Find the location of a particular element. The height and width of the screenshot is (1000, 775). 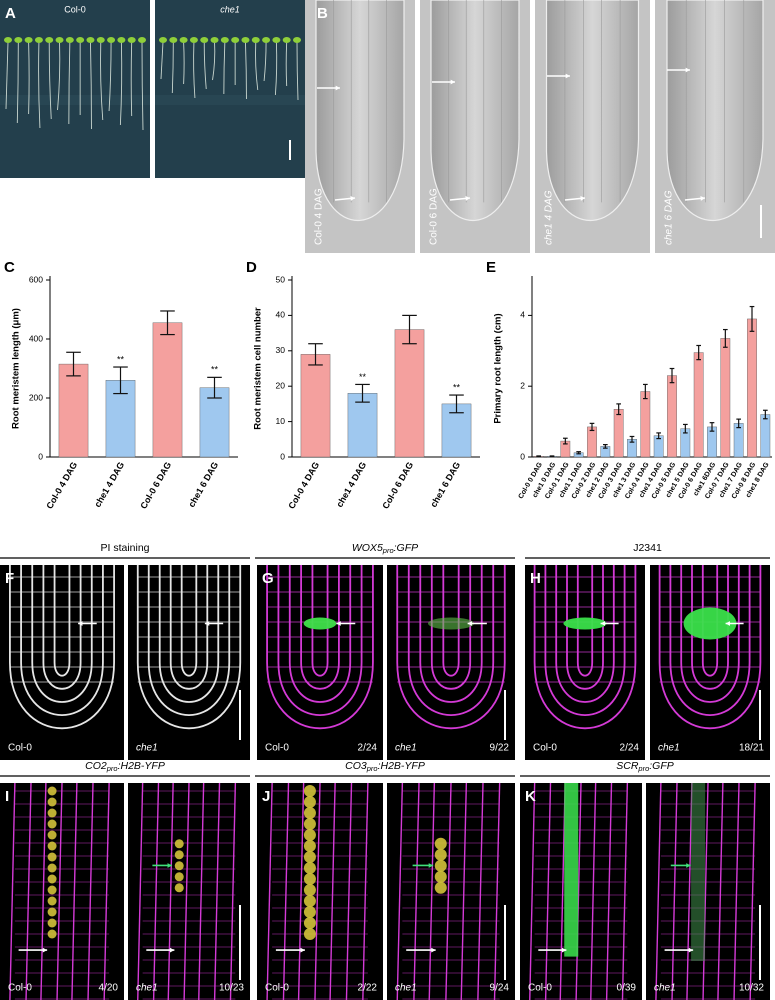

panel-letter: J is located at coordinates (266, 796).